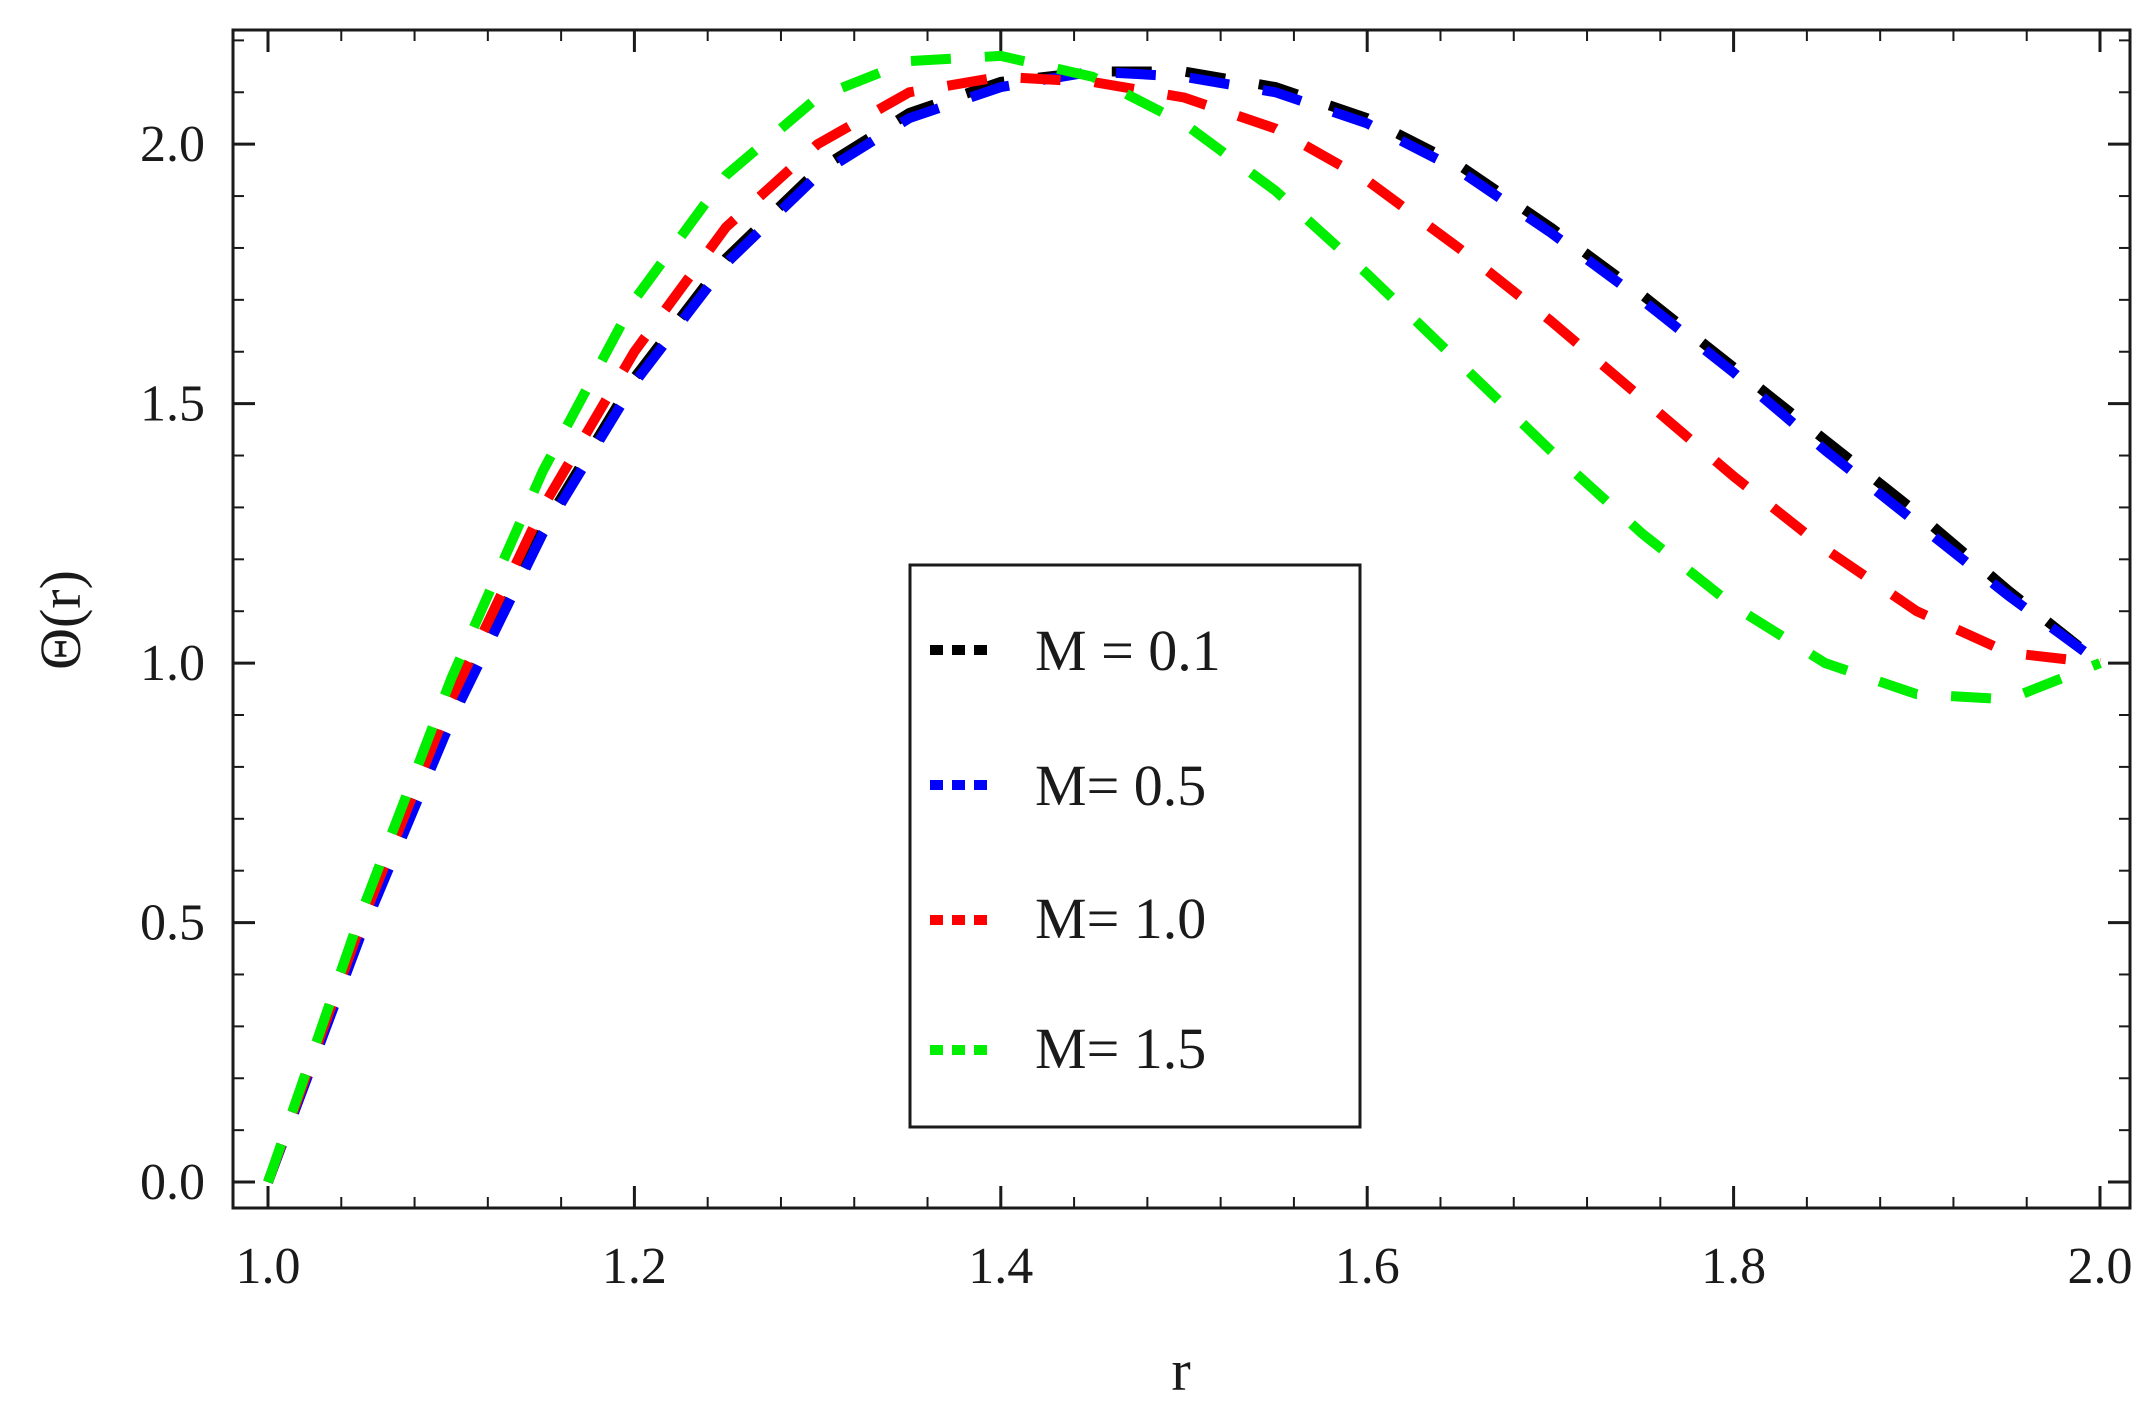  Describe the element at coordinates (634, 1266) in the screenshot. I see `x-tick-label: 1.2` at that location.